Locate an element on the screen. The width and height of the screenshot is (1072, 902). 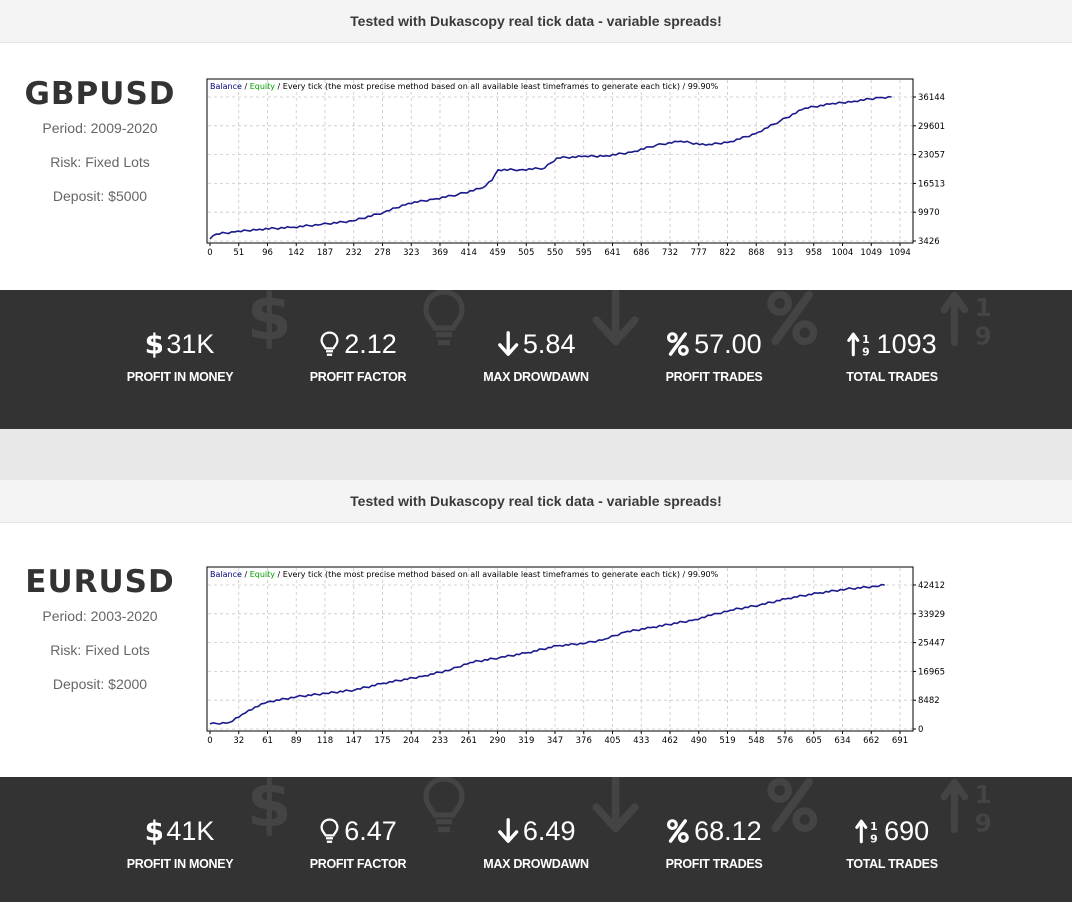
x-tick-label: 347 is located at coordinates (555, 740).